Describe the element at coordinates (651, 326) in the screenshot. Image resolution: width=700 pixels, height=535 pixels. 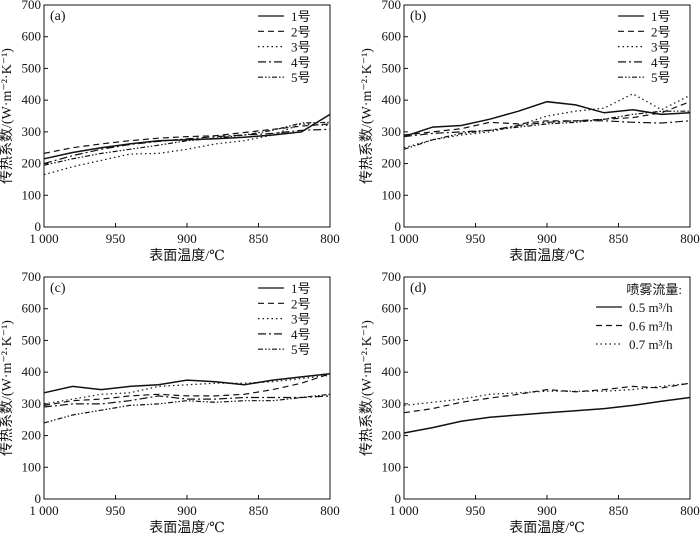
I see `legend-label: 0.6 m³/h` at that location.